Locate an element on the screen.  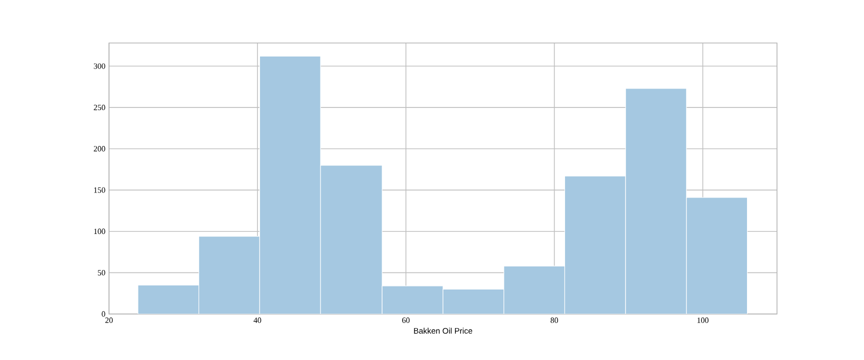
y-tick-label: 0 is located at coordinates (104, 314).